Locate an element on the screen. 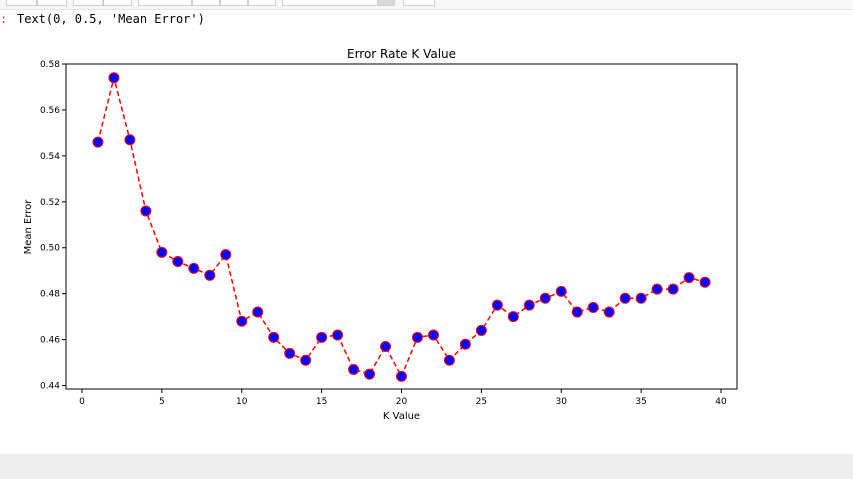 Image resolution: width=853 pixels, height=479 pixels. y-tick-label: 0.58 is located at coordinates (50, 65).